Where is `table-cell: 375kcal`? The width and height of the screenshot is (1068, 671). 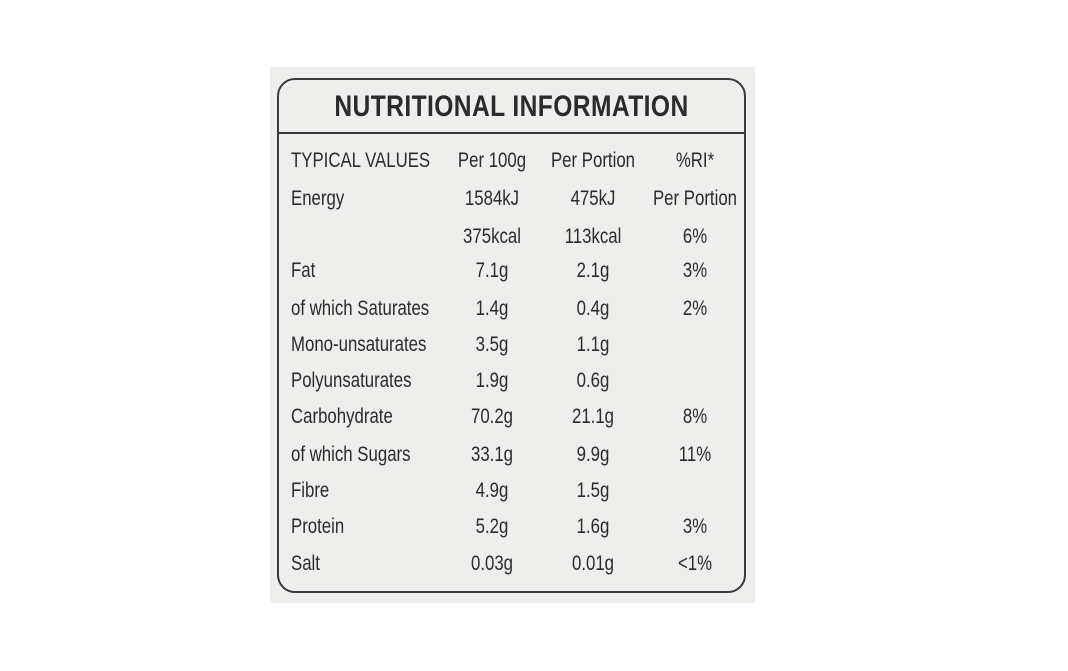
table-cell: 375kcal is located at coordinates (492, 236).